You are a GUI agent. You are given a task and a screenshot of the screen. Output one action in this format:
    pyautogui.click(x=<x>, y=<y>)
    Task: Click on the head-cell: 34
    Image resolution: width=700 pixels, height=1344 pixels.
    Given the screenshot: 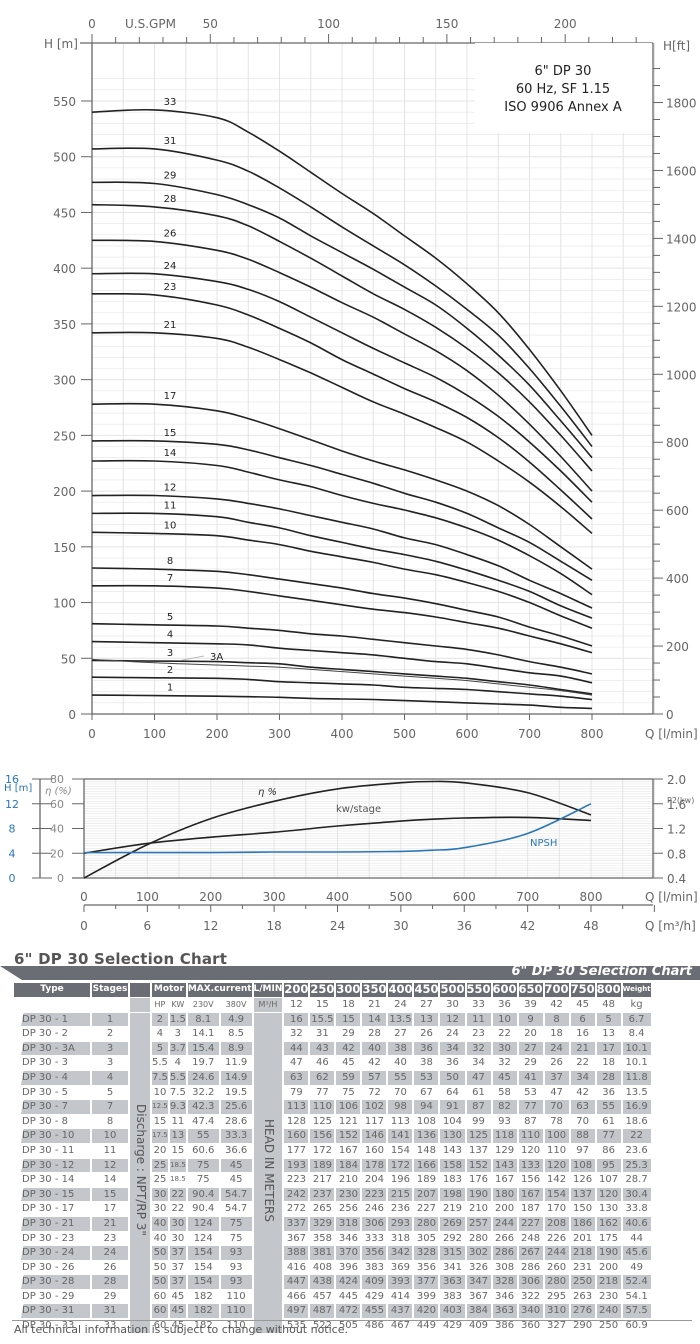 What is the action you would take?
    pyautogui.click(x=478, y=1063)
    